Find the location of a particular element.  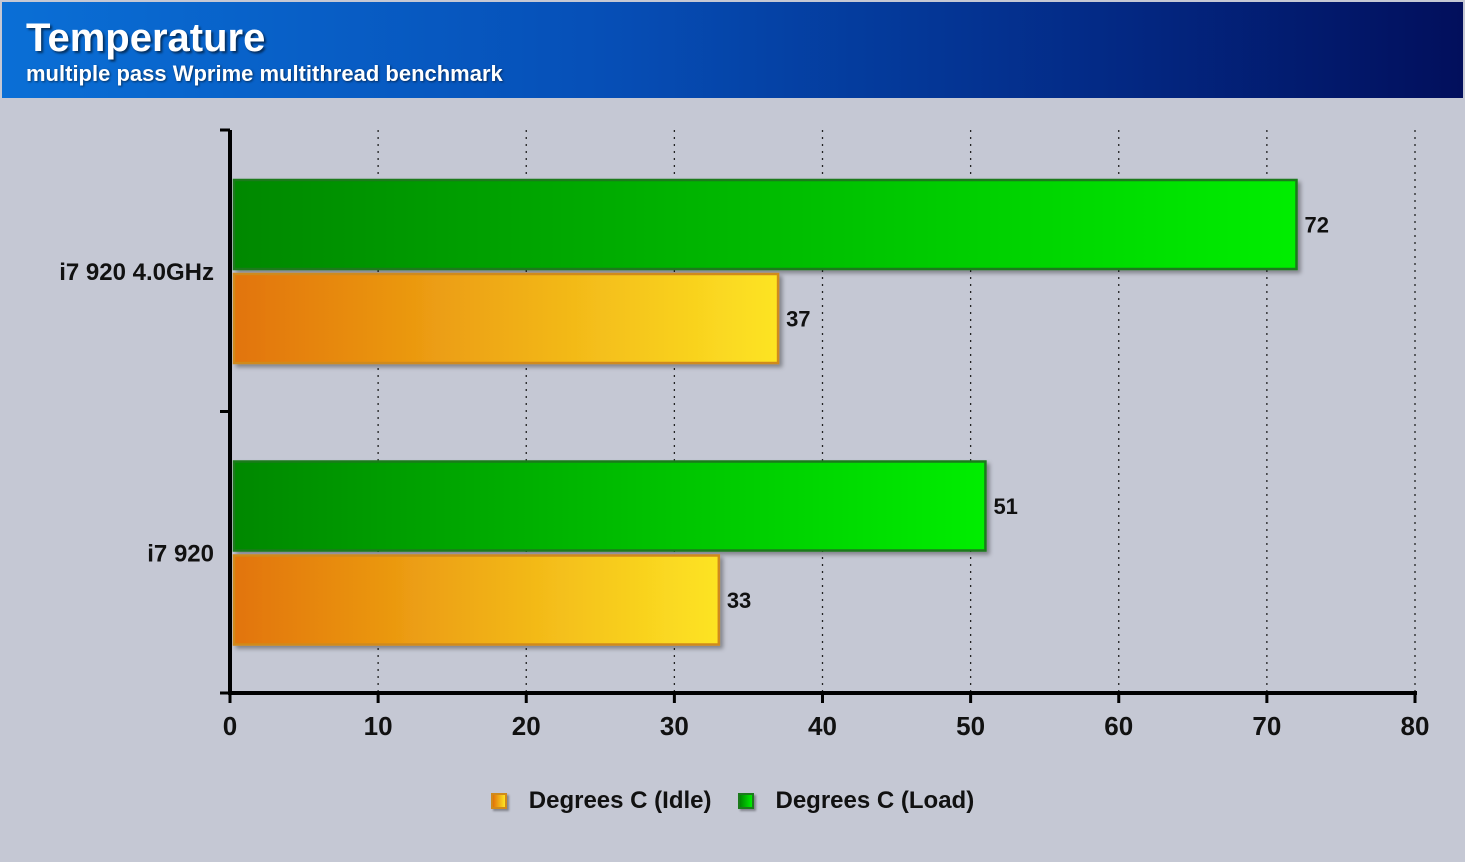

legend-label: Degrees C (Idle) is located at coordinates (620, 800).